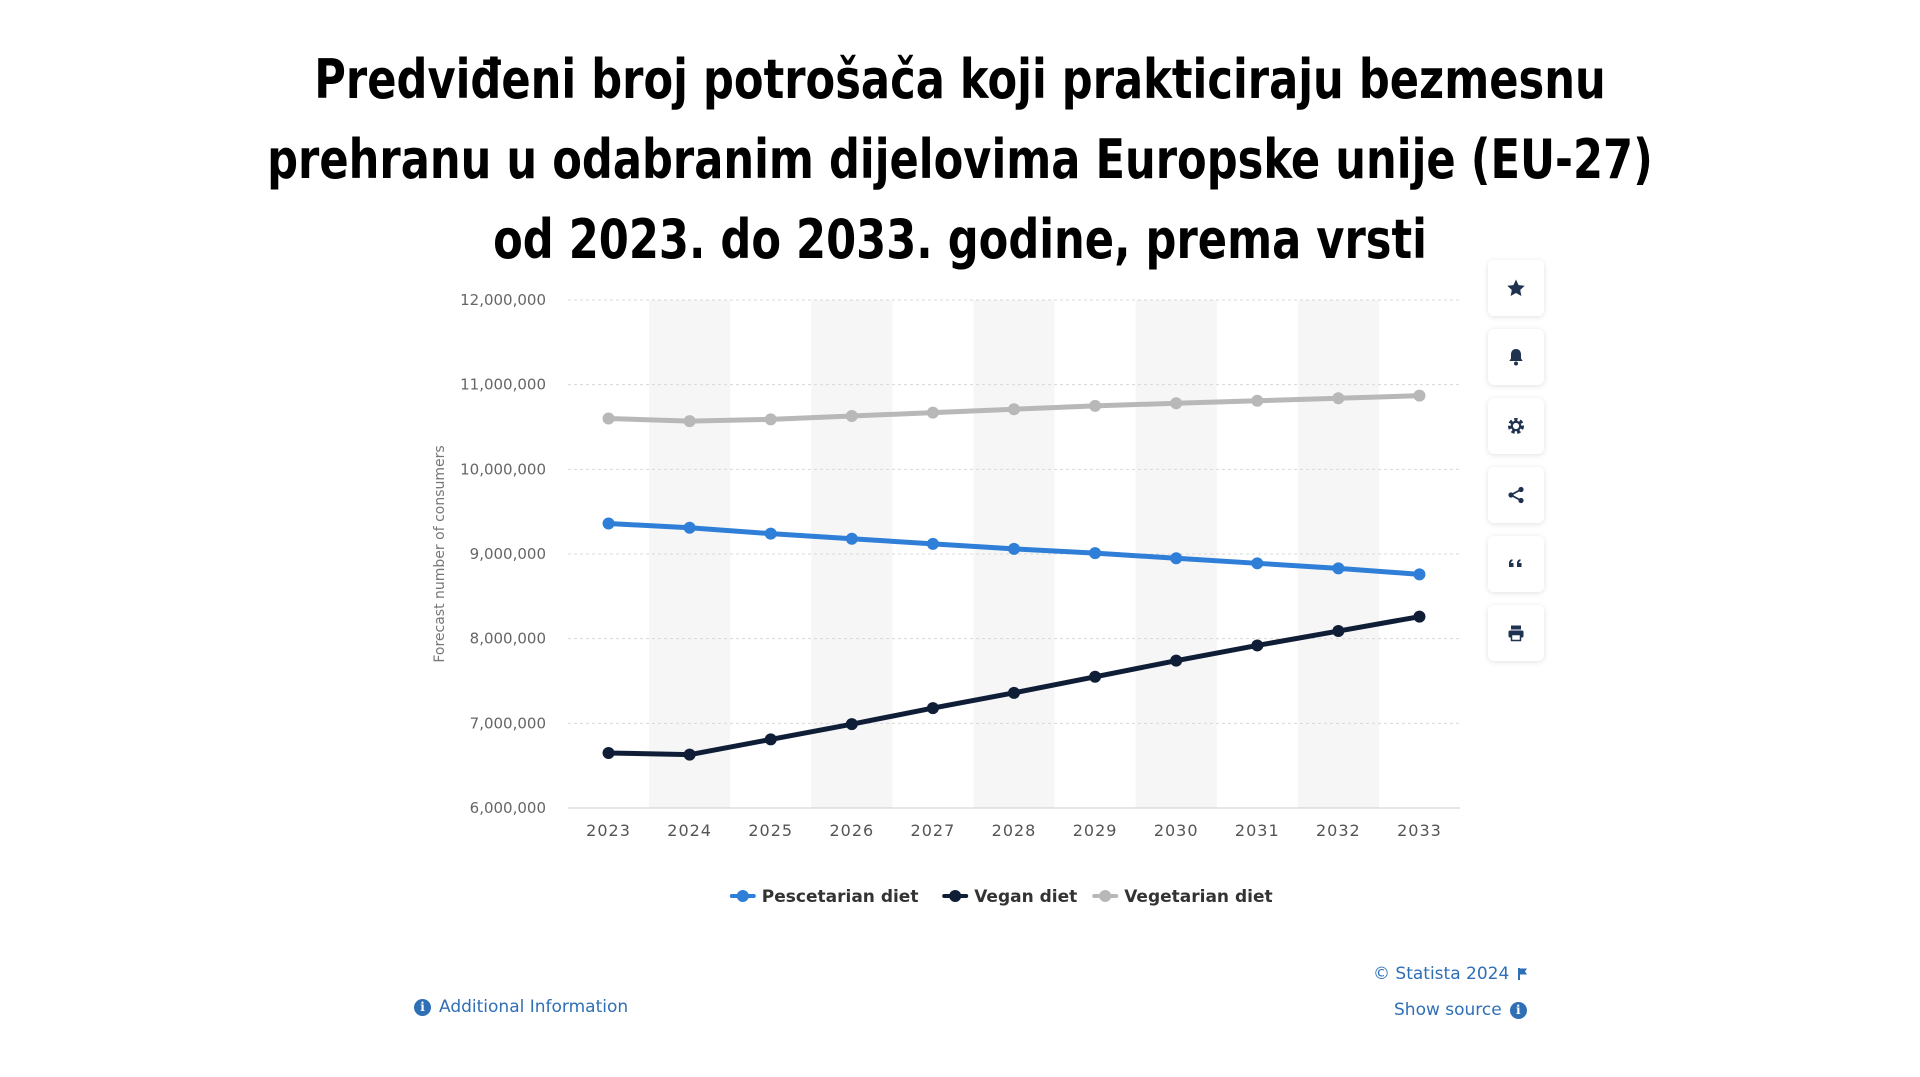 The image size is (1920, 1077). I want to click on show-source-text: Show source, so click(1448, 1010).